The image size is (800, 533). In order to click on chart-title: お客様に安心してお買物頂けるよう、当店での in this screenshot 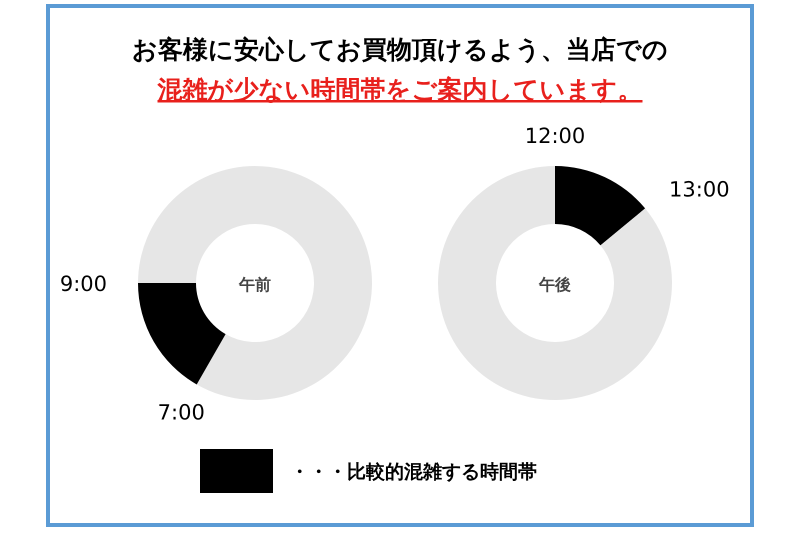, I will do `click(400, 49)`.